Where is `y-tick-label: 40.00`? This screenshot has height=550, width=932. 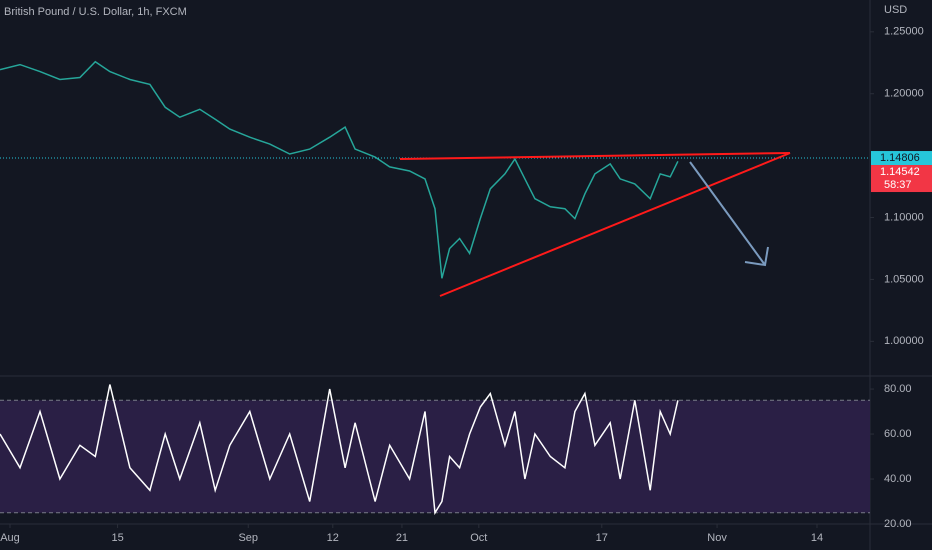 y-tick-label: 40.00 is located at coordinates (898, 479).